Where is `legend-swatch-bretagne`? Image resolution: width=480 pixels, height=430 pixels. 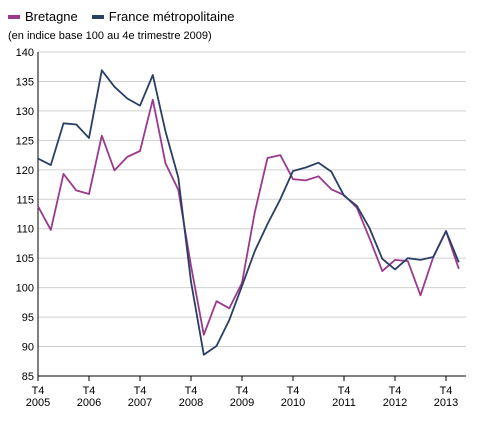 legend-swatch-bretagne is located at coordinates (14, 16).